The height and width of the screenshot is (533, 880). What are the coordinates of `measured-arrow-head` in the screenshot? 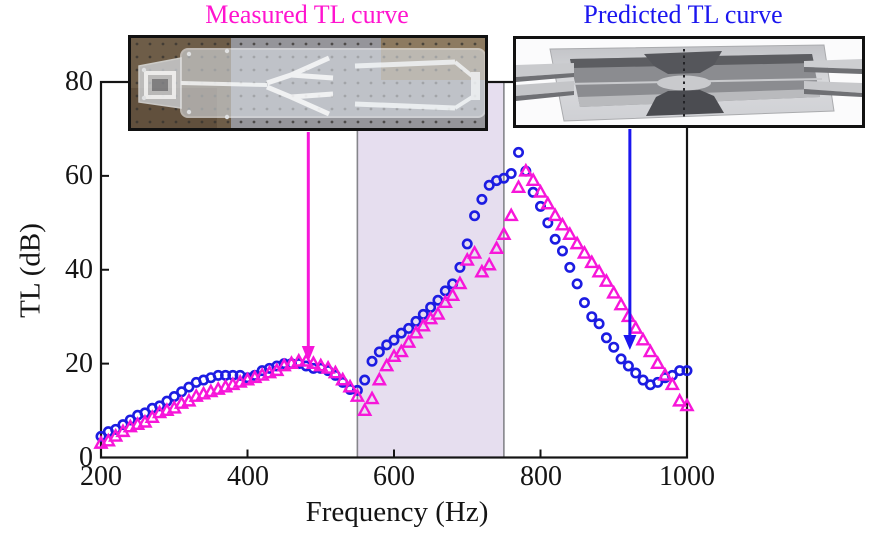 It's located at (308, 354).